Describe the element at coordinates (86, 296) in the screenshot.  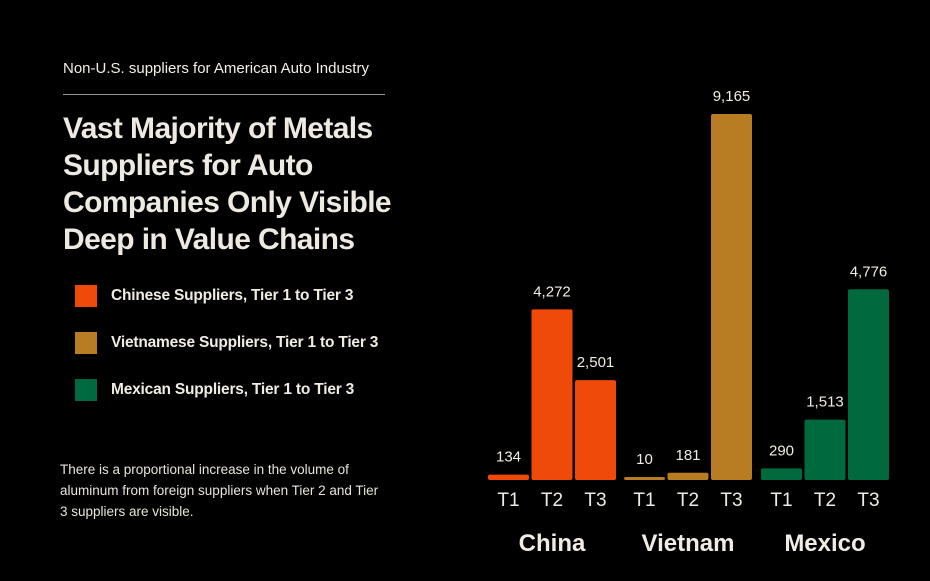
I see `legend-swatch-china` at that location.